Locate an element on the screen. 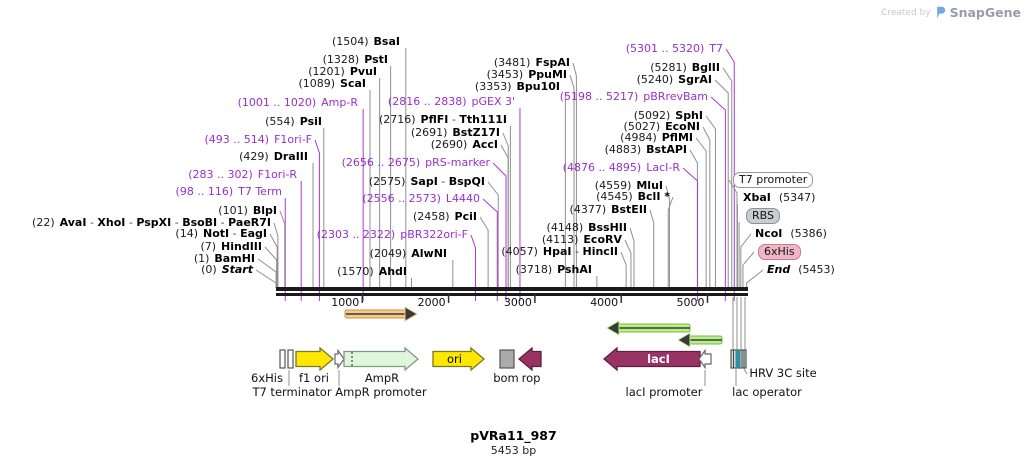 The image size is (1027, 462). feature-label-6xhis: 6xHis is located at coordinates (267, 378).